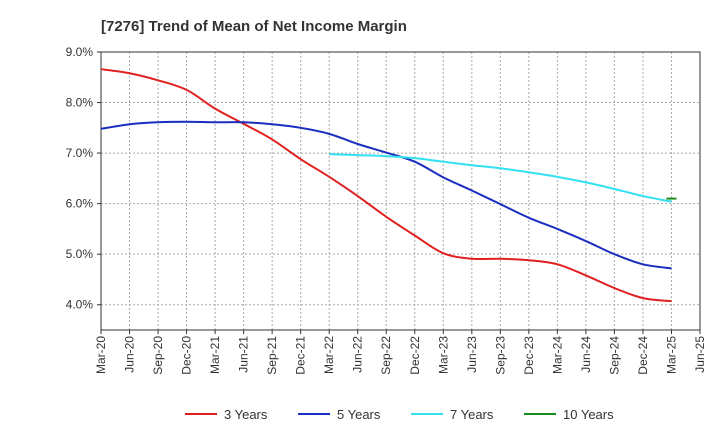  What do you see at coordinates (415, 355) in the screenshot?
I see `x-tick-label: Dec-22` at bounding box center [415, 355].